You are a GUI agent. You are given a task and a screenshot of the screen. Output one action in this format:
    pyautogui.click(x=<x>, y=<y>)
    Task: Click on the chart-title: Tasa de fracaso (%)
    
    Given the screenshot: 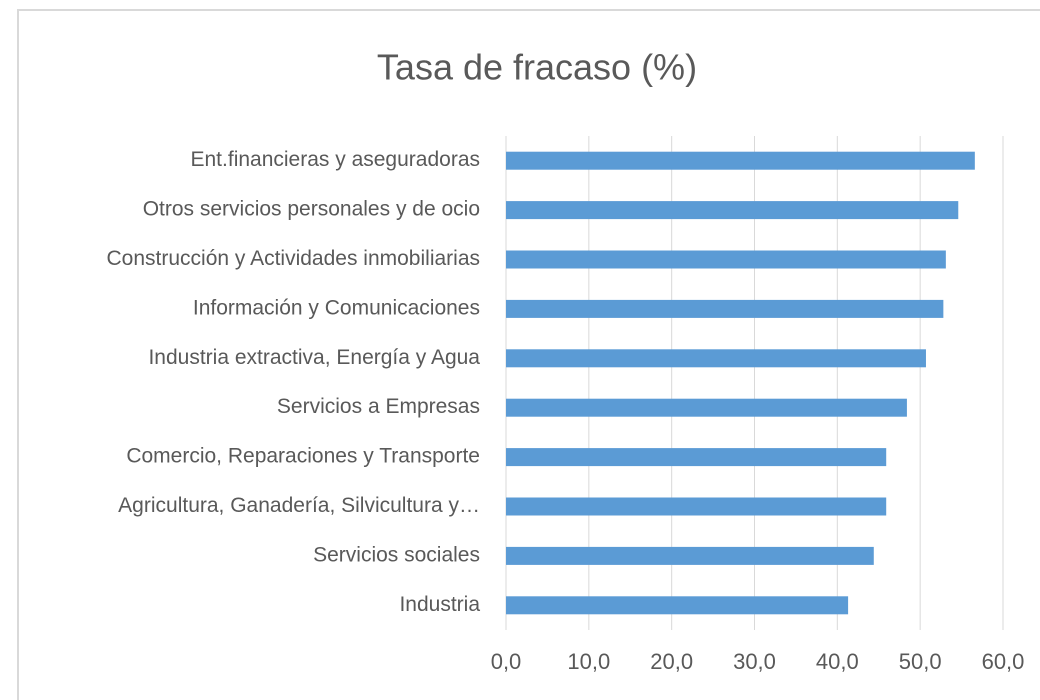 What is the action you would take?
    pyautogui.click(x=537, y=67)
    